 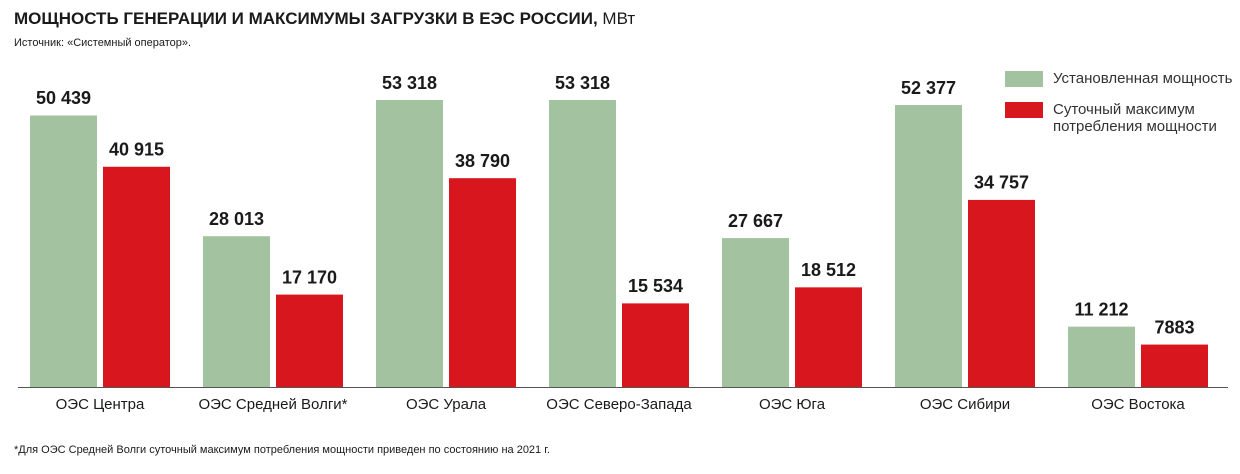 What do you see at coordinates (1101, 309) in the screenshot?
I see `value-label: 11 212` at bounding box center [1101, 309].